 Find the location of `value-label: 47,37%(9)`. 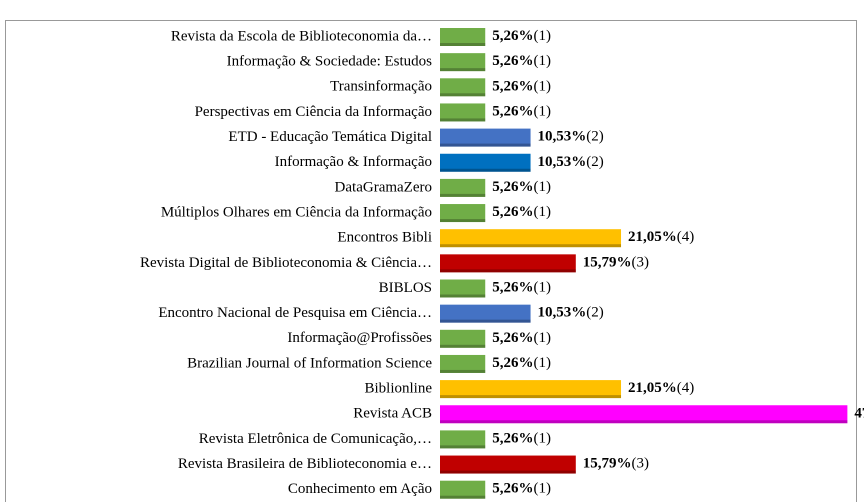

value-label: 47,37%(9) is located at coordinates (859, 414).